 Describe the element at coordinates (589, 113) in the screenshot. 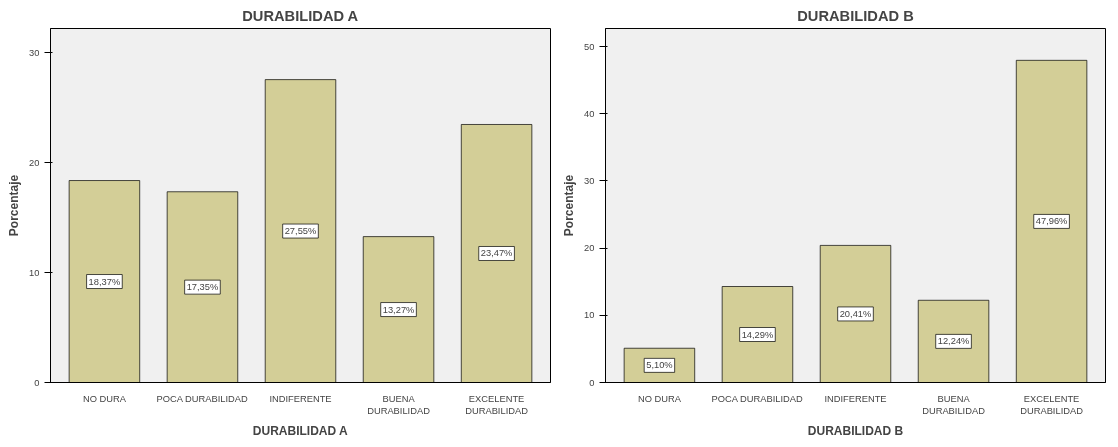

I see `y-tick-label: 40` at that location.